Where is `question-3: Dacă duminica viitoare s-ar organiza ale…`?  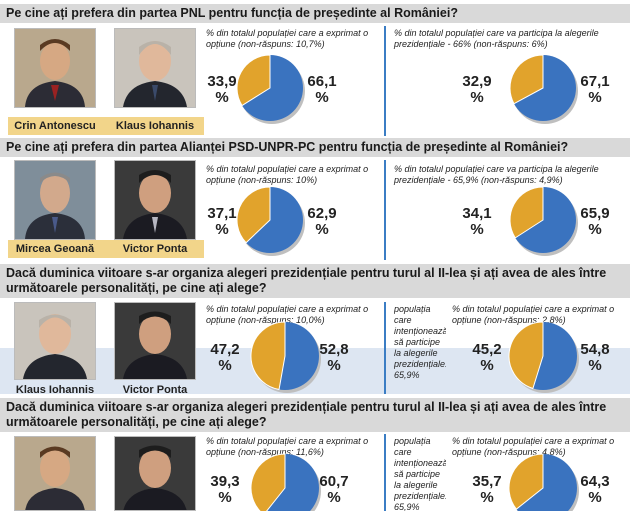 question-3: Dacă duminica viitoare s-ar organiza ale… is located at coordinates (315, 281).